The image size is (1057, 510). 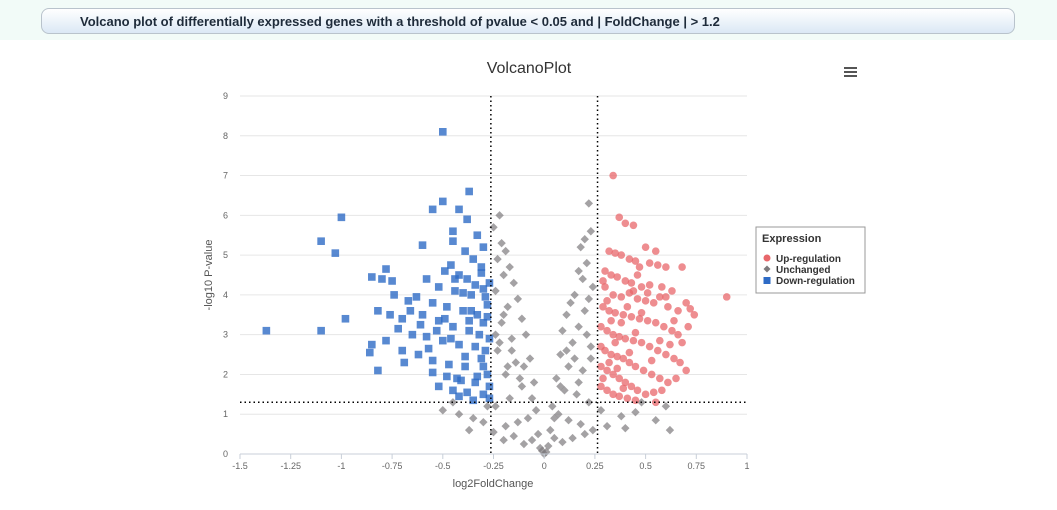 What do you see at coordinates (225, 454) in the screenshot?
I see `y-tick-label: 0` at bounding box center [225, 454].